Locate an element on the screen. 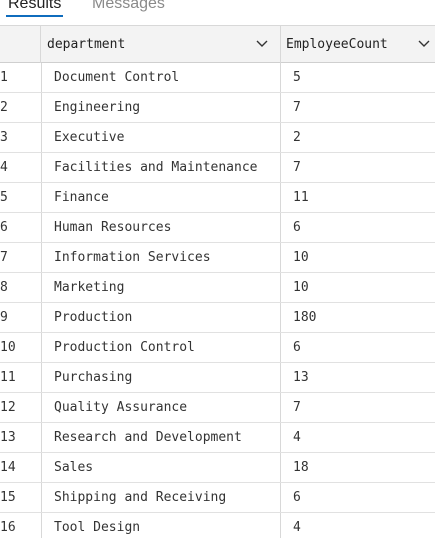  row-number: 12 is located at coordinates (8, 407).